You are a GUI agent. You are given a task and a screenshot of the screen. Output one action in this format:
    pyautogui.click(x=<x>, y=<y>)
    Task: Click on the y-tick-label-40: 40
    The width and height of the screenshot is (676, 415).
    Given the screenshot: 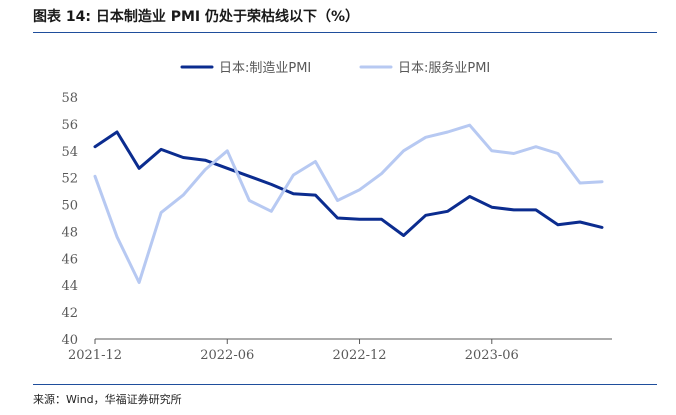 What is the action you would take?
    pyautogui.click(x=69, y=340)
    